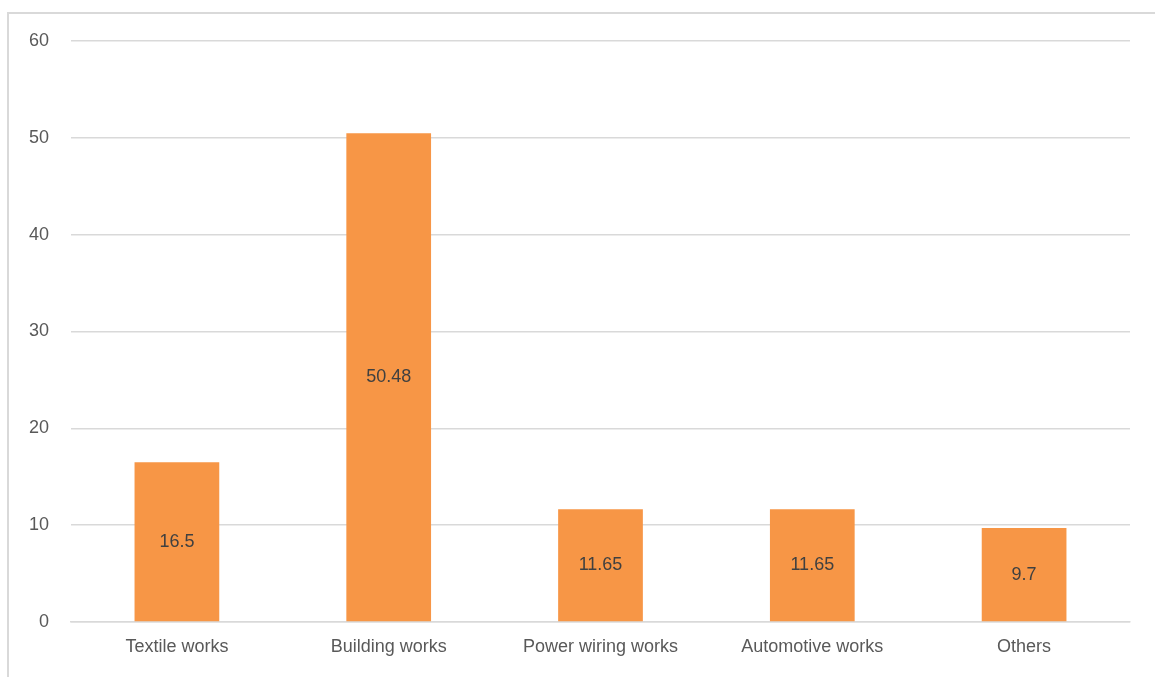 The width and height of the screenshot is (1155, 677). I want to click on y-tick-label: 40, so click(38, 233).